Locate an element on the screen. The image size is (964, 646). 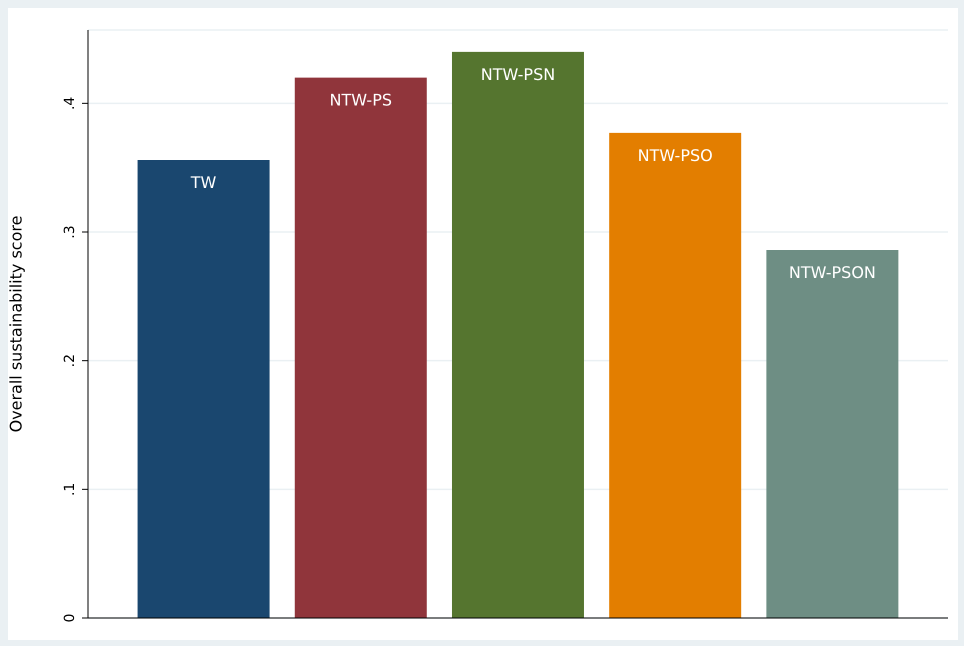
x-tick-label: NTW-PSON is located at coordinates (832, 272).